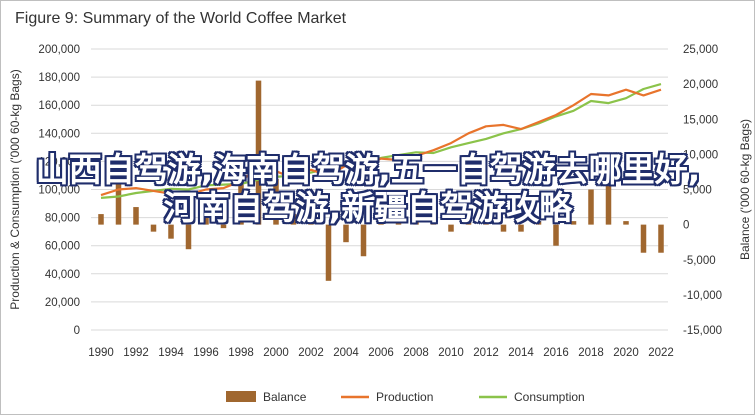  What do you see at coordinates (626, 353) in the screenshot?
I see `x-tick-label: 2020` at bounding box center [626, 353].